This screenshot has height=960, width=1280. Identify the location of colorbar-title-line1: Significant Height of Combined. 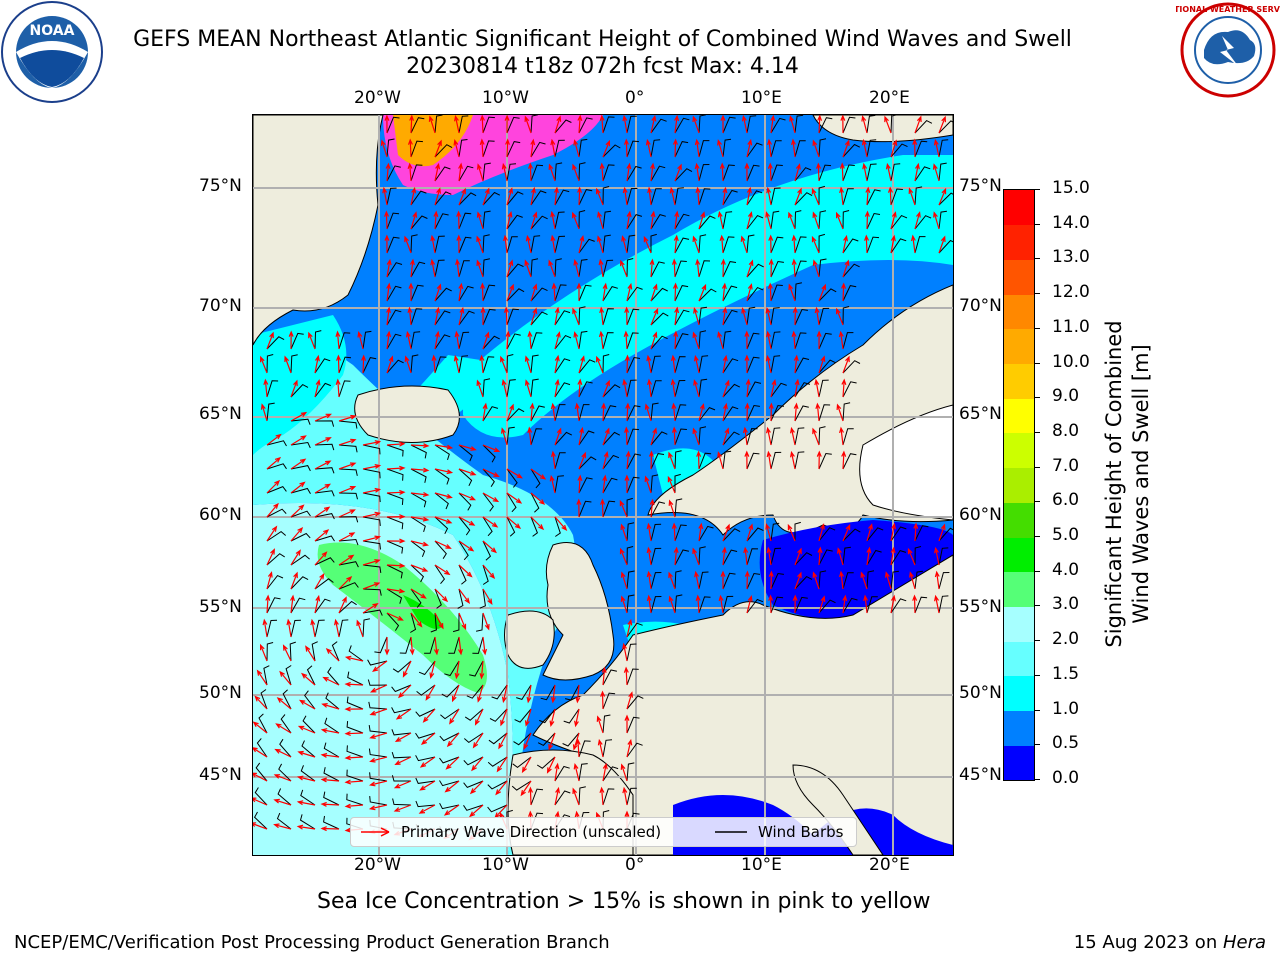
(1114, 484).